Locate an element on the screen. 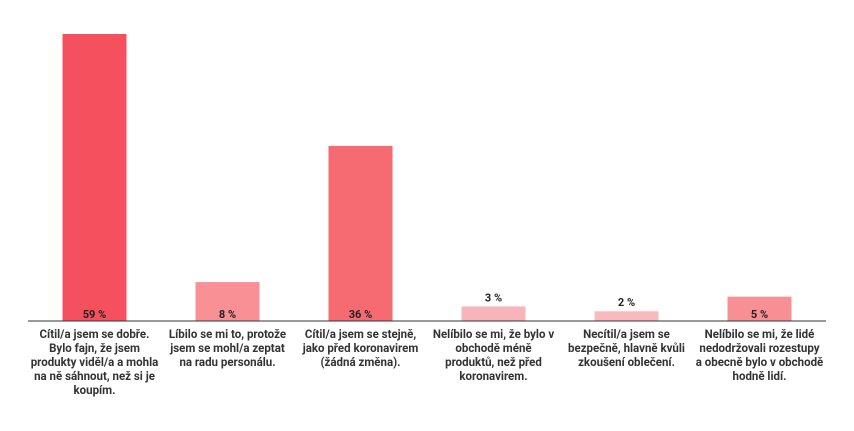 The height and width of the screenshot is (431, 854). value-label: 5 % is located at coordinates (759, 314).